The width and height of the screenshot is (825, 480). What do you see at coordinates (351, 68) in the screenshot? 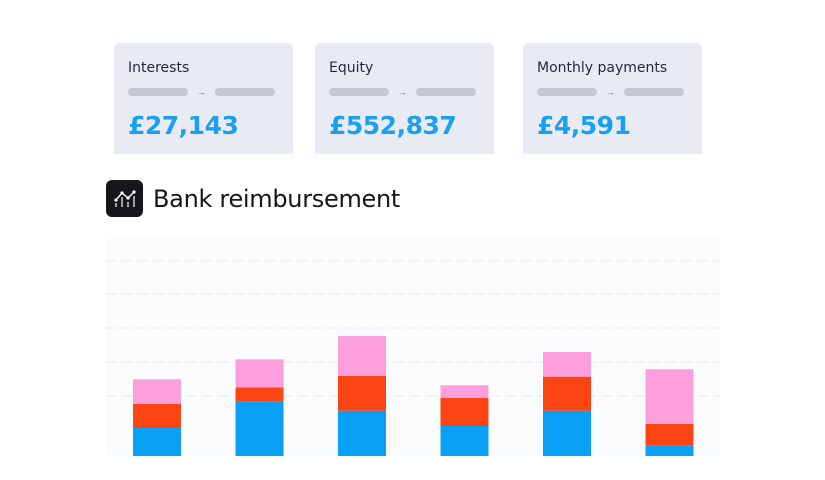
I see `card-title: Equity` at bounding box center [351, 68].